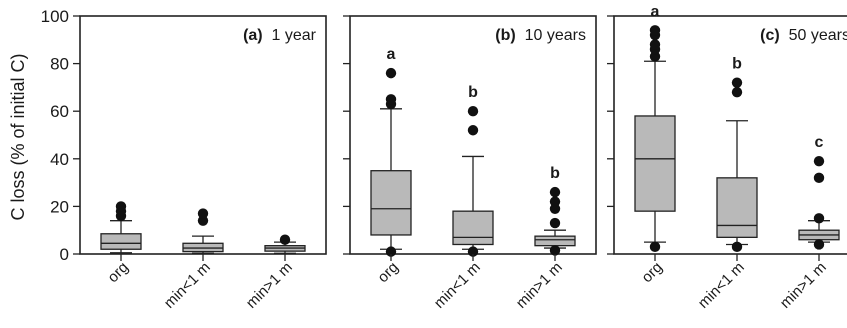  I want to click on y-tick-label: 60, so click(59, 111).